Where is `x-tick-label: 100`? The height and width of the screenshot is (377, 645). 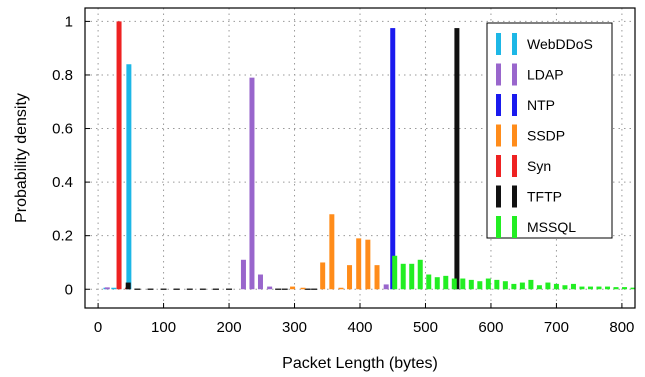
x-tick-label: 100 is located at coordinates (163, 327).